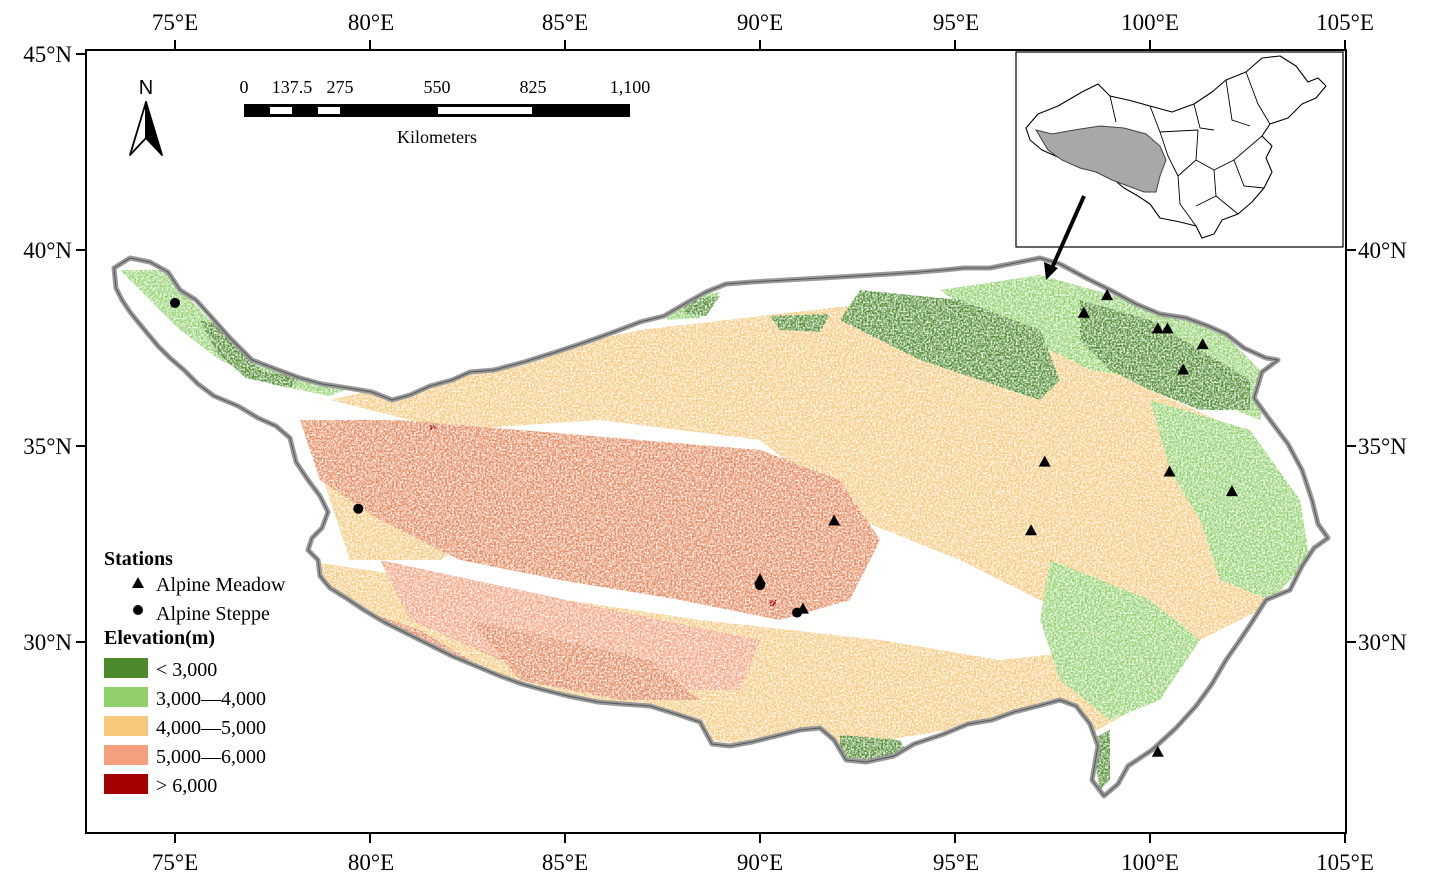 This screenshot has width=1432, height=883. What do you see at coordinates (154, 128) in the screenshot?
I see `north-arrow-dark-half` at bounding box center [154, 128].